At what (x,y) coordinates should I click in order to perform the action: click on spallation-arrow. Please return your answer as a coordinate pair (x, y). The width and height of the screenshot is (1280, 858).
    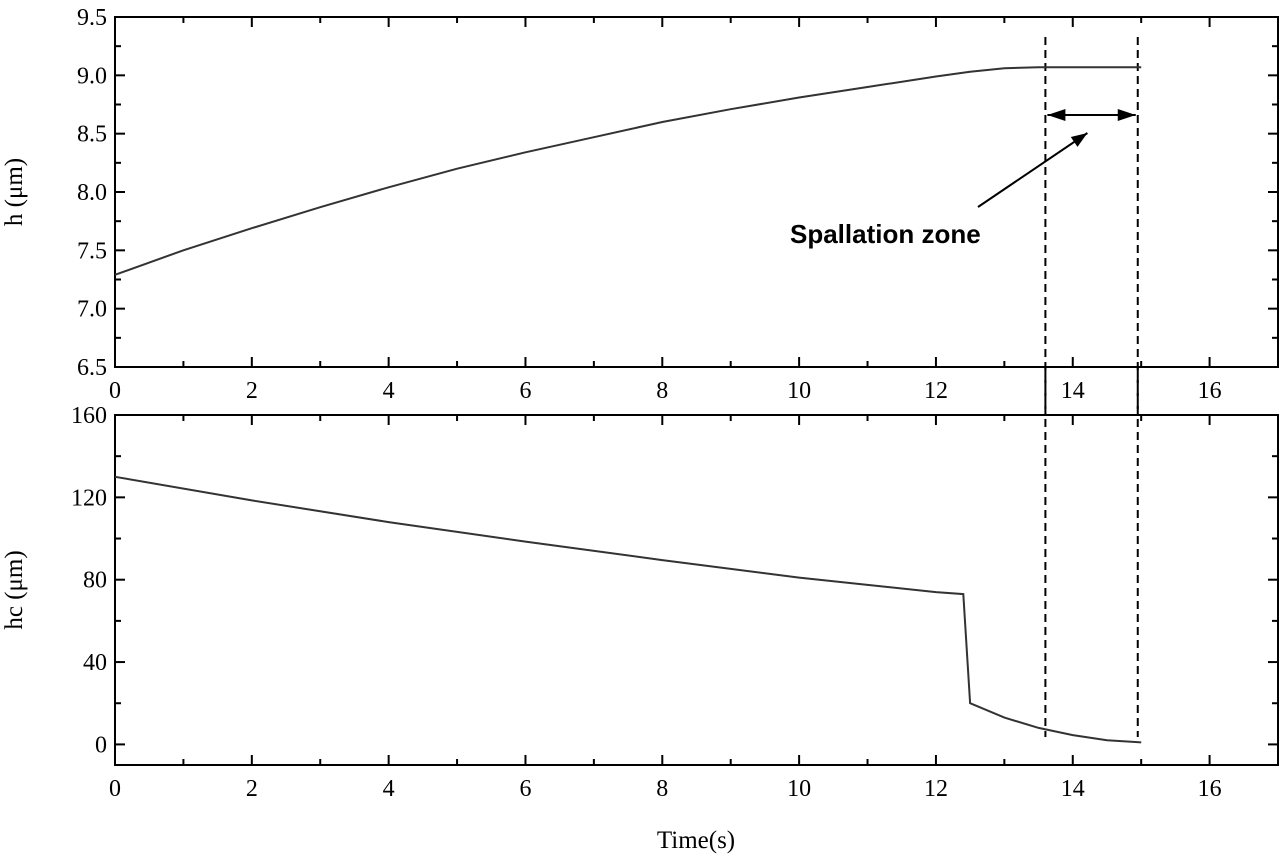
    Looking at the image, I should click on (1056, 158).